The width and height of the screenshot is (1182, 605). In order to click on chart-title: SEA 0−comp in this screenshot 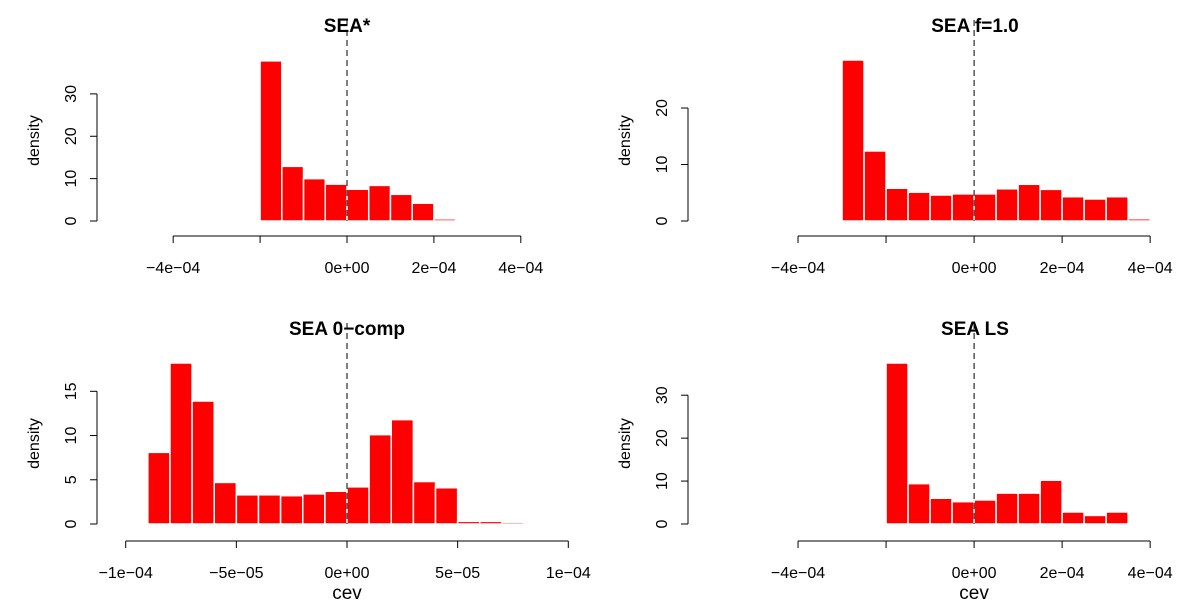, I will do `click(347, 329)`.